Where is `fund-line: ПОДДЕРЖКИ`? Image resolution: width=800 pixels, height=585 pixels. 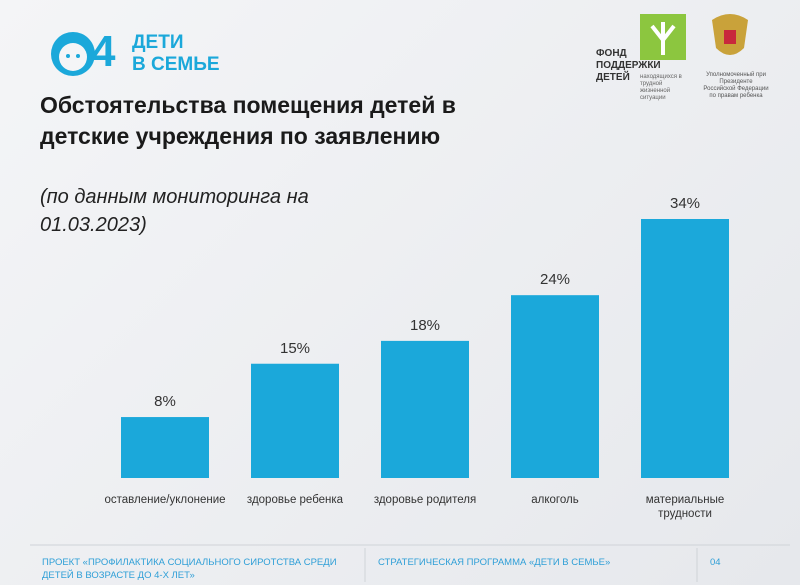
fund-line: ПОДДЕРЖКИ is located at coordinates (628, 65).